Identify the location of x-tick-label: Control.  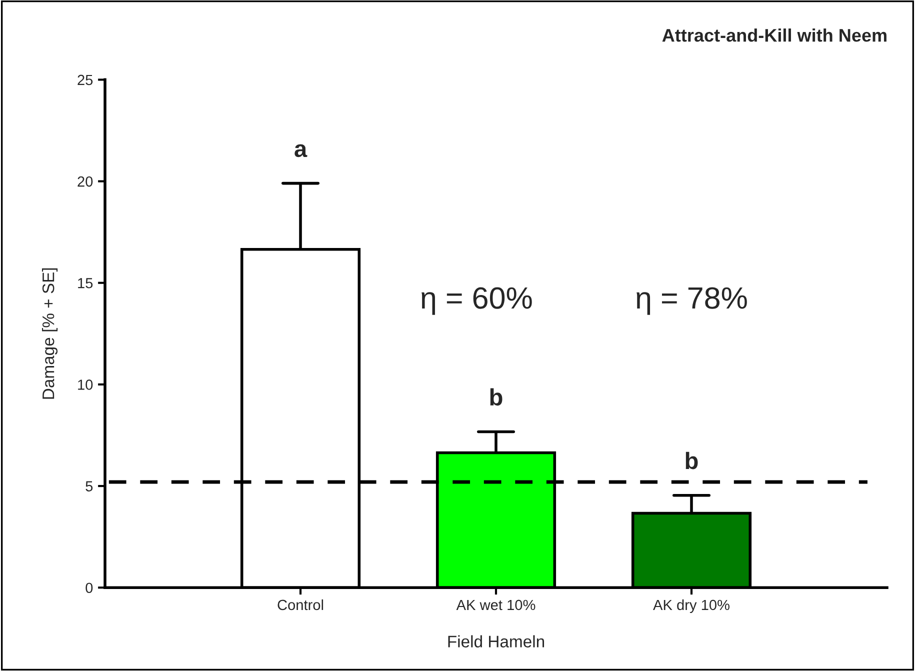
(301, 604).